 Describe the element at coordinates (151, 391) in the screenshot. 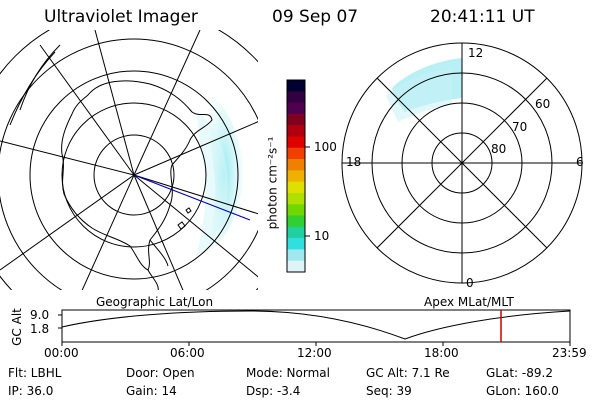

I see `info-gain: Gain: 14` at that location.